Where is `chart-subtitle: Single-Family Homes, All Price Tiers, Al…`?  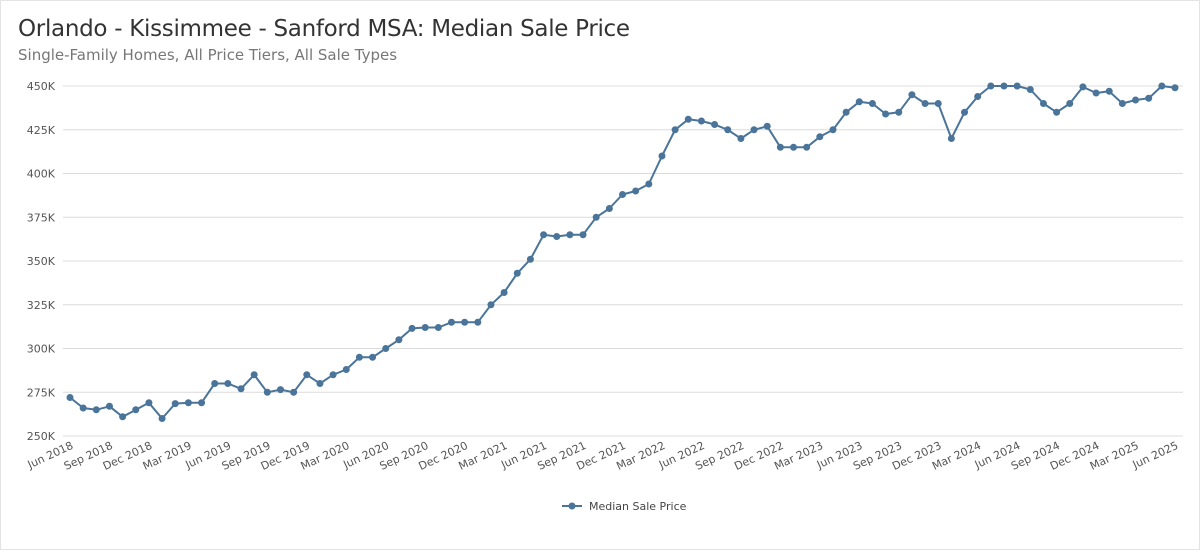 chart-subtitle: Single-Family Homes, All Price Tiers, Al… is located at coordinates (208, 55).